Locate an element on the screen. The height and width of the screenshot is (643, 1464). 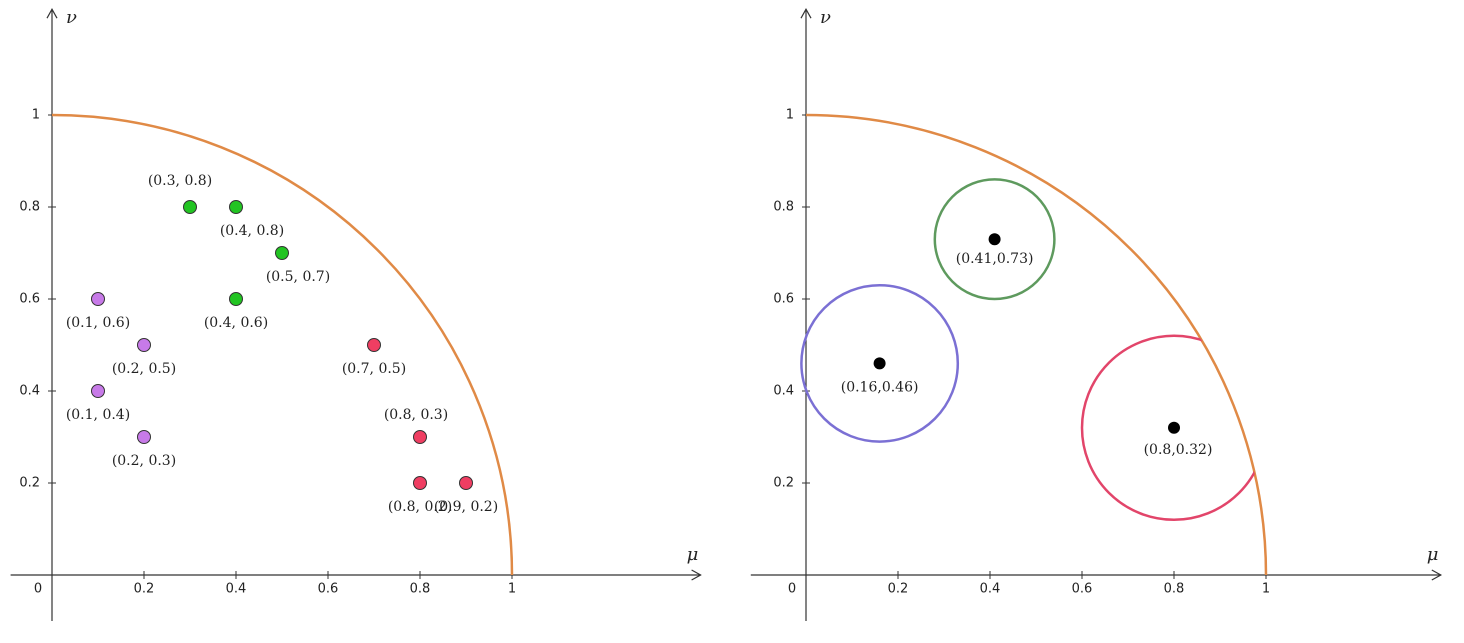
point-label: (0.16,0.46) is located at coordinates (880, 387).